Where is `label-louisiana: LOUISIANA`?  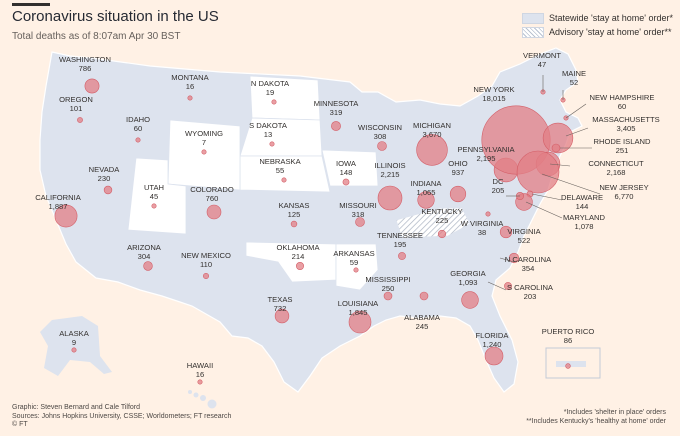 label-louisiana: LOUISIANA is located at coordinates (358, 303).